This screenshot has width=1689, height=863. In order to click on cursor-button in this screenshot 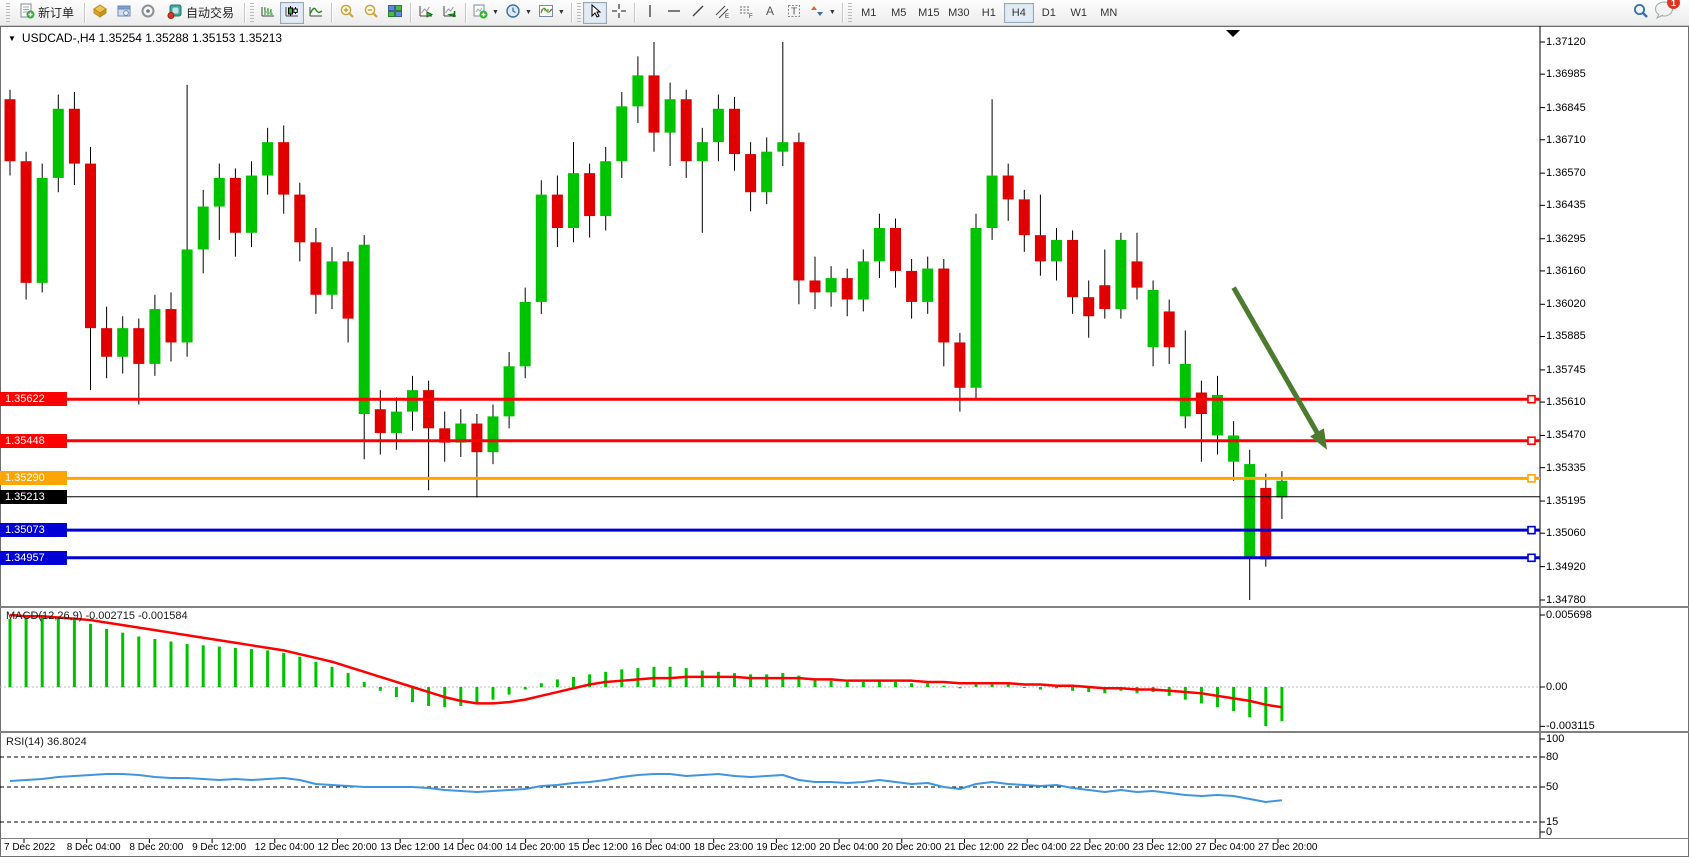, I will do `click(594, 12)`.